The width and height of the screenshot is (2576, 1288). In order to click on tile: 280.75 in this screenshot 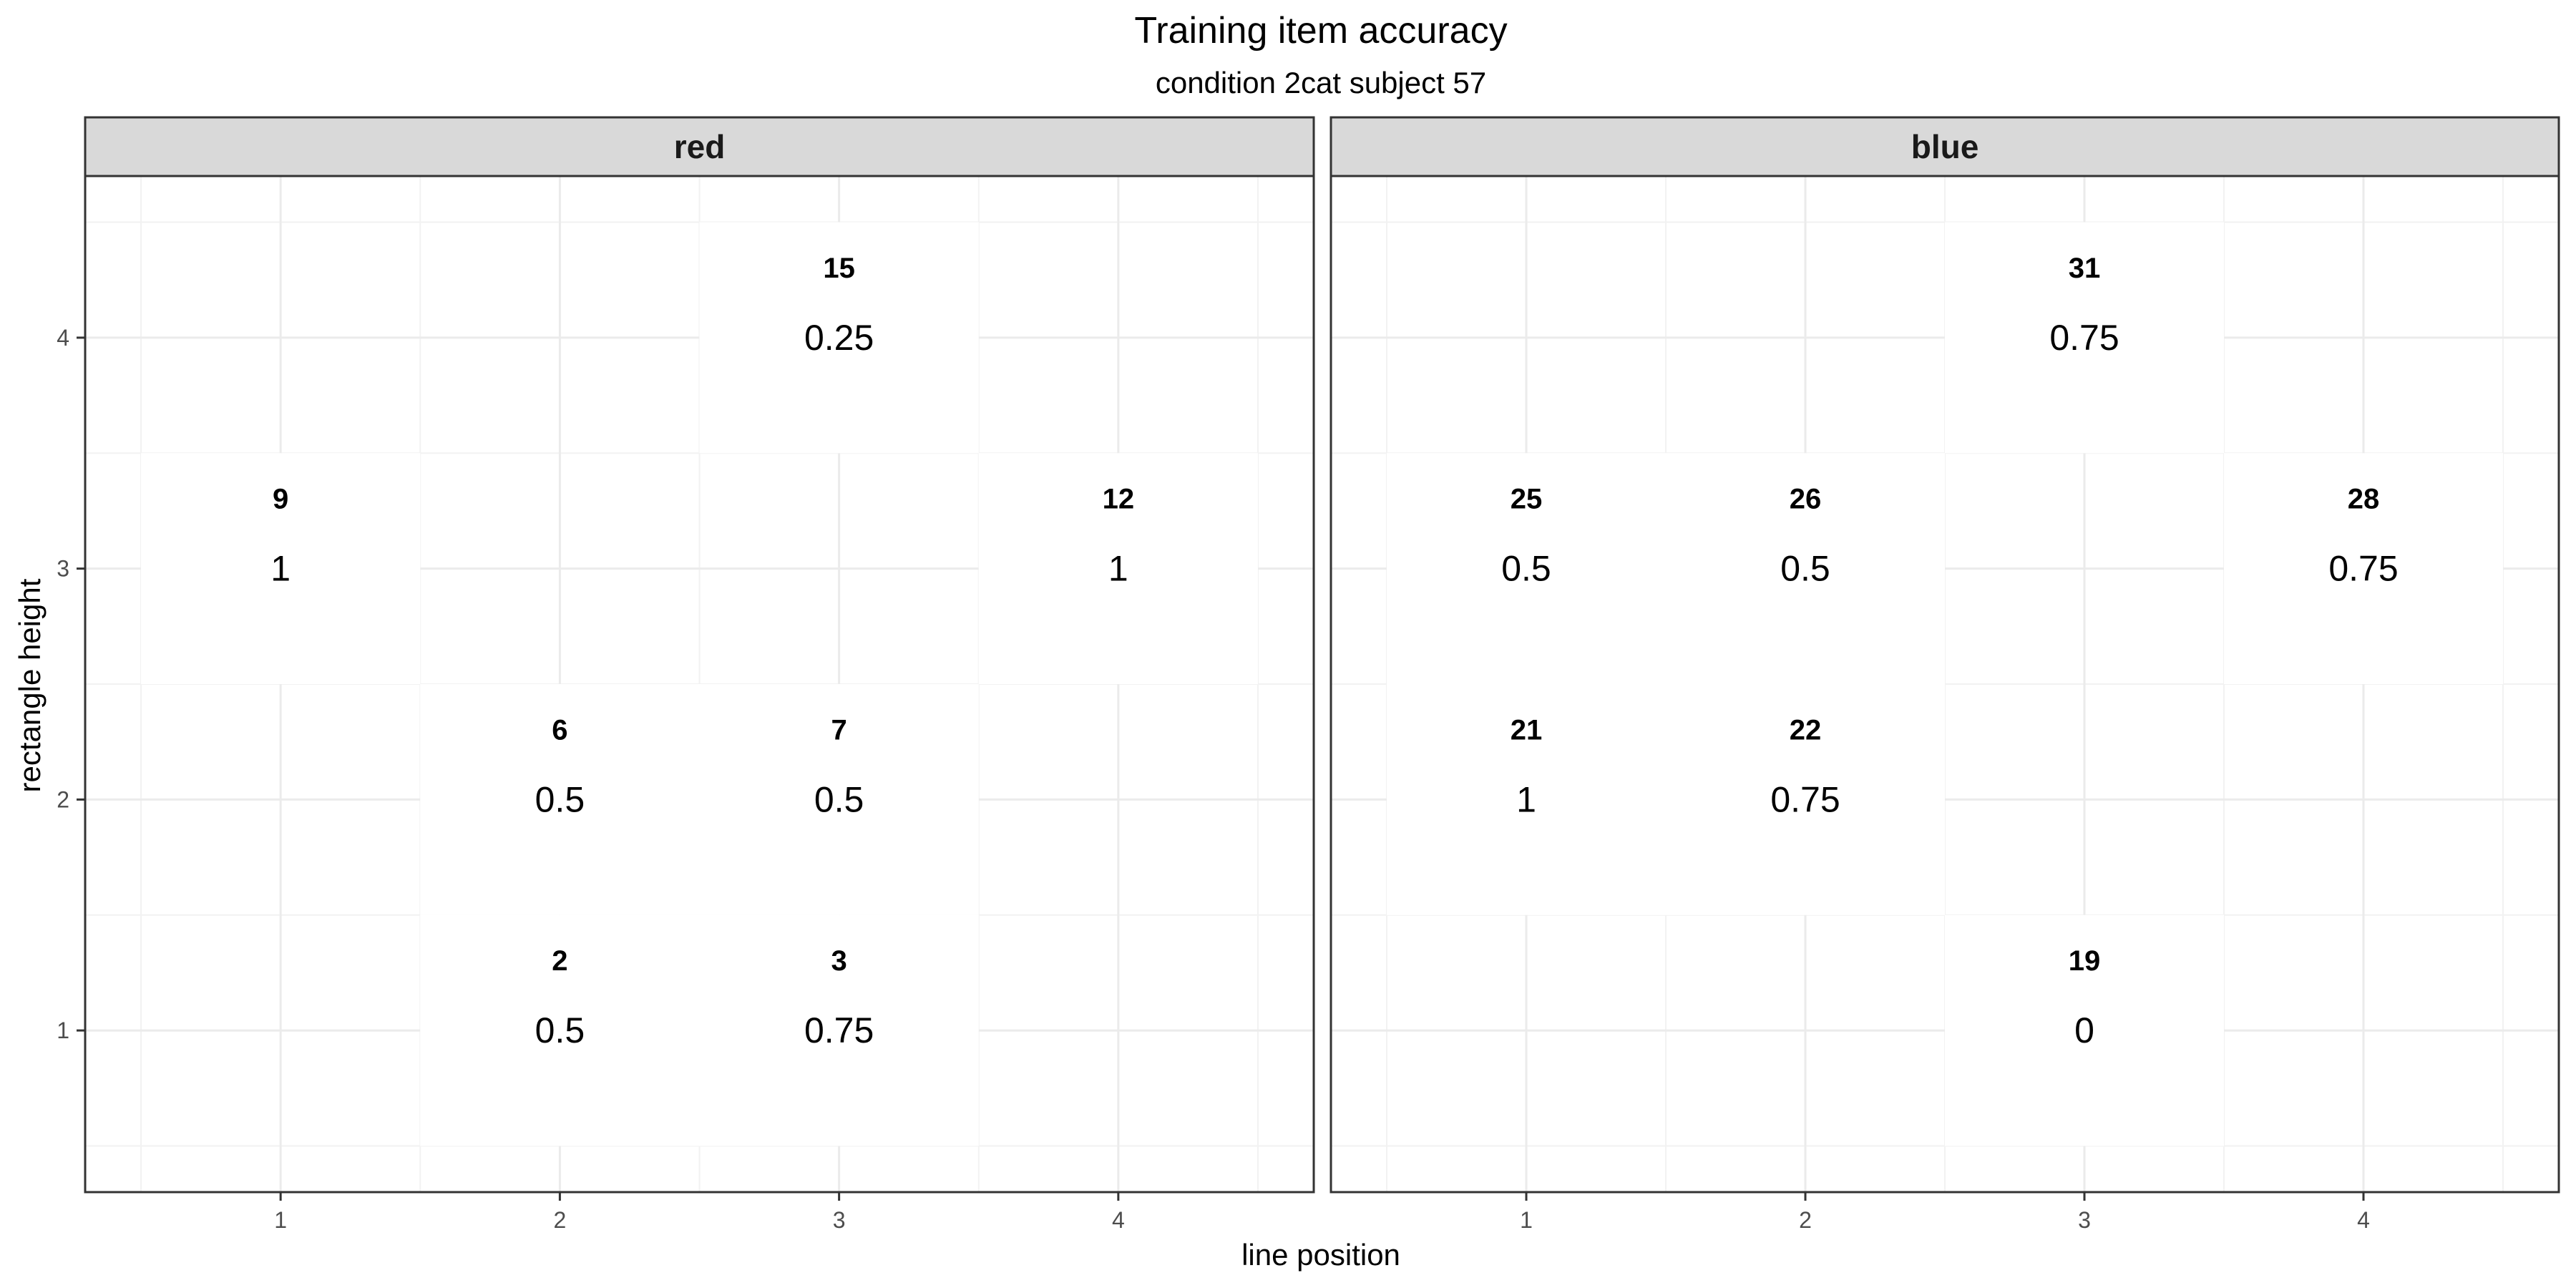, I will do `click(2363, 568)`.